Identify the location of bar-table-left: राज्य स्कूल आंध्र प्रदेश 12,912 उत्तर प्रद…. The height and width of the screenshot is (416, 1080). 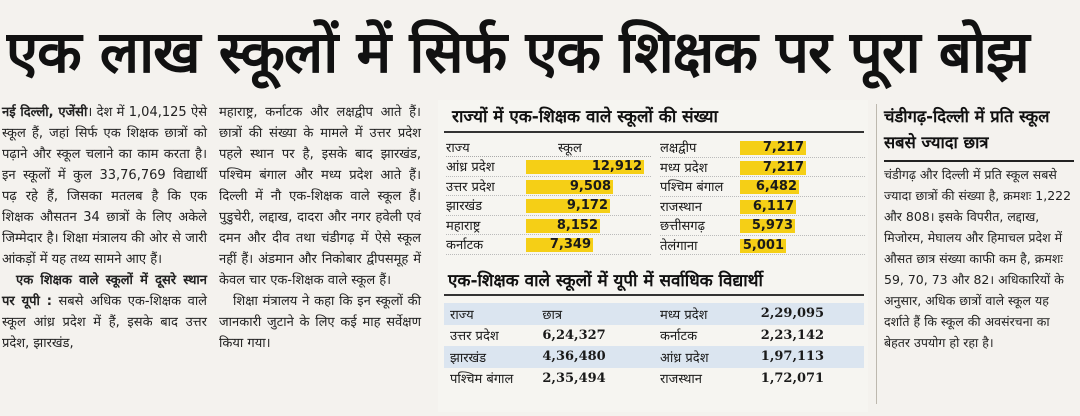
(548, 196).